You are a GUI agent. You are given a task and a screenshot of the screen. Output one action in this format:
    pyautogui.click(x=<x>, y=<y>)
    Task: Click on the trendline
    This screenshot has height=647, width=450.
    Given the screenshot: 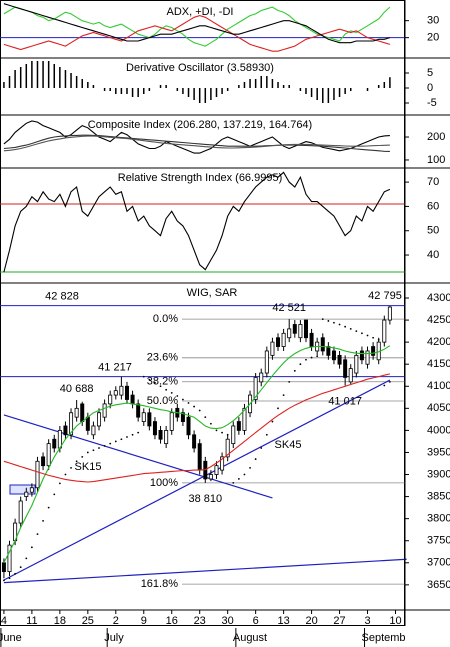 What is the action you would take?
    pyautogui.click(x=205, y=571)
    